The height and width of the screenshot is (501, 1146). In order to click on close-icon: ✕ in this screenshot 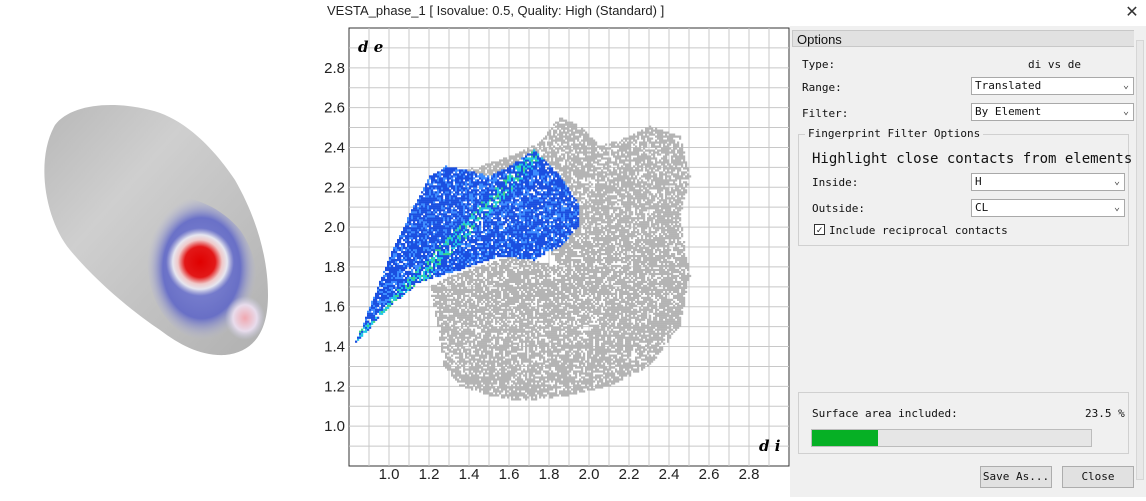, I will do `click(1132, 12)`.